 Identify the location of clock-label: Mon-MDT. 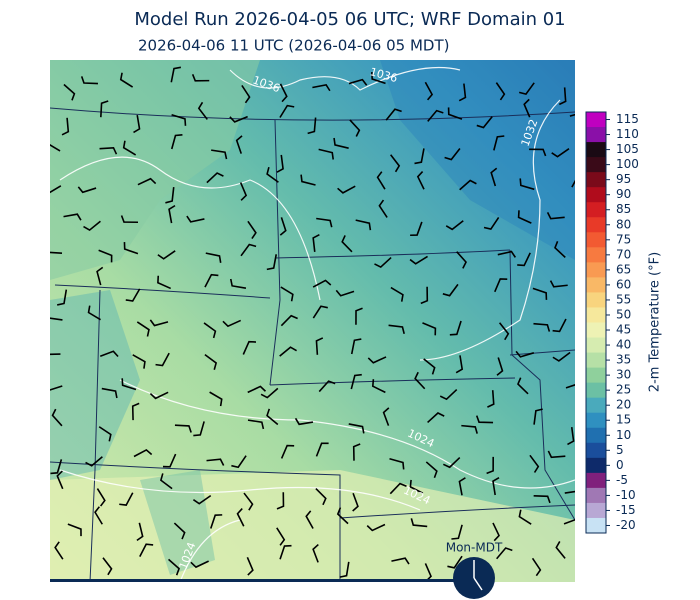
(474, 548).